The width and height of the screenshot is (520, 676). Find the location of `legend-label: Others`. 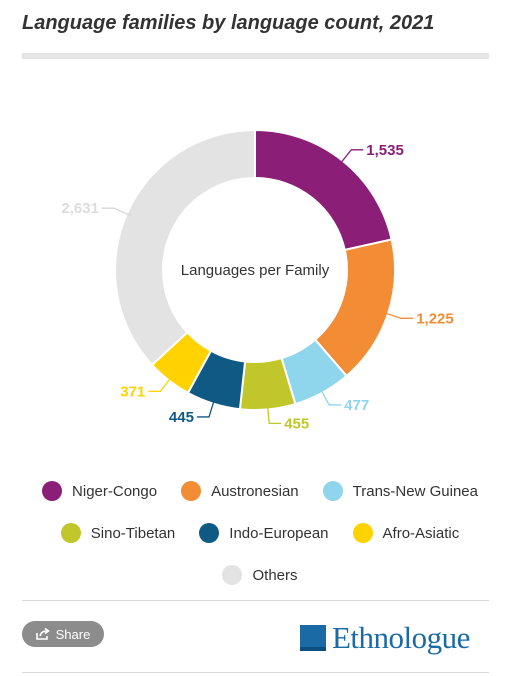

legend-label: Others is located at coordinates (275, 575).